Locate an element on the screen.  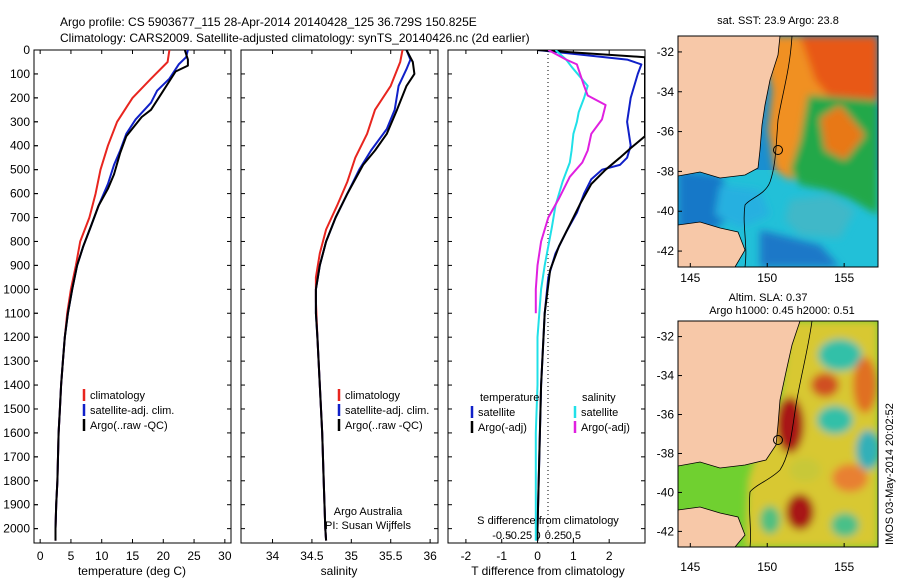
difference-series is located at coordinates (589, 295).